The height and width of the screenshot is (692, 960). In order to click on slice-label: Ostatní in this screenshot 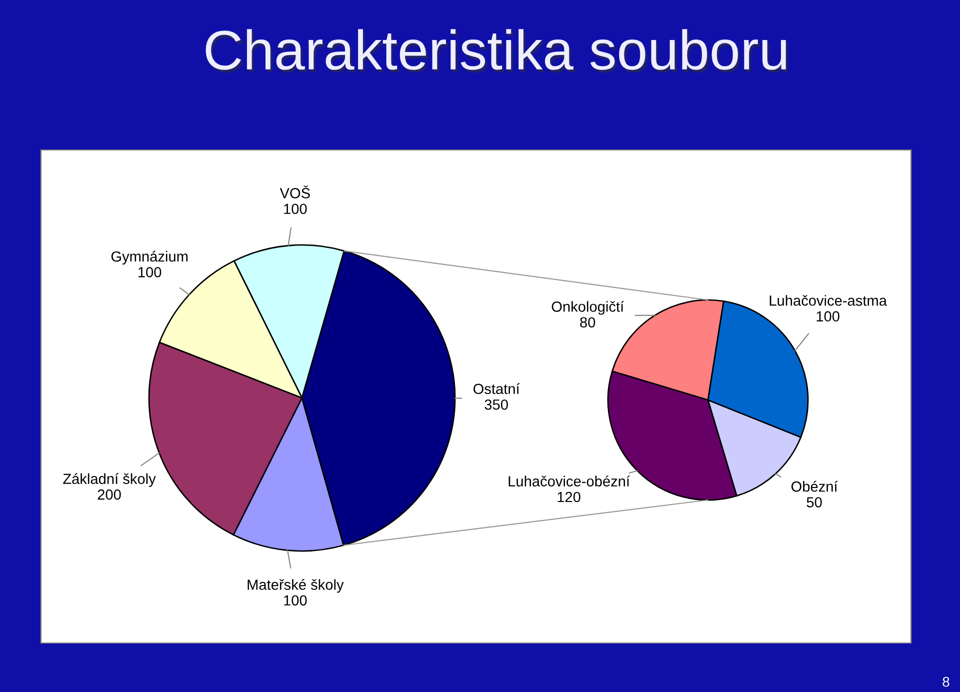, I will do `click(496, 388)`.